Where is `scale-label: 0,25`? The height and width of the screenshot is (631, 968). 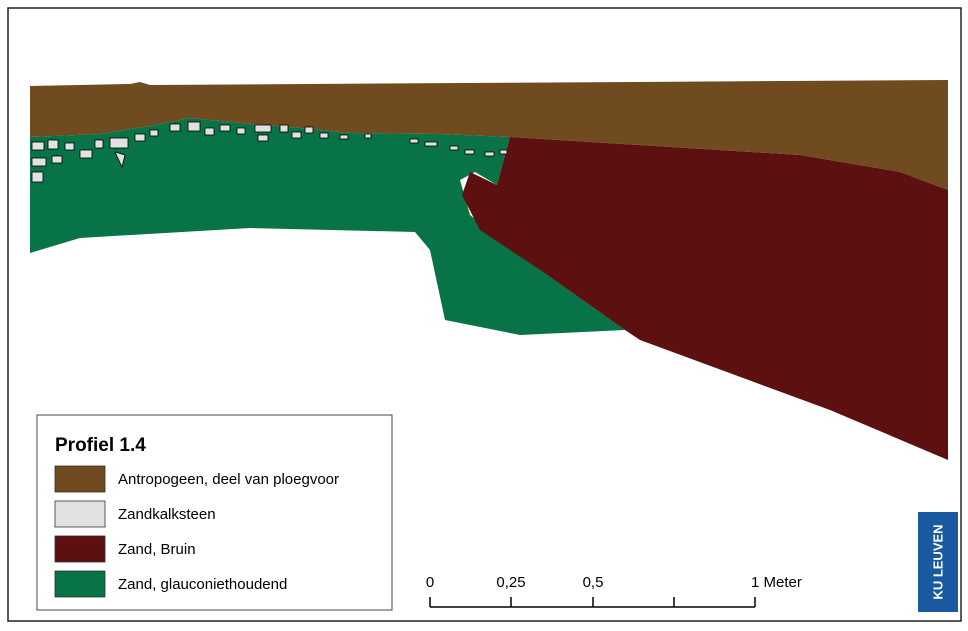 scale-label: 0,25 is located at coordinates (510, 582).